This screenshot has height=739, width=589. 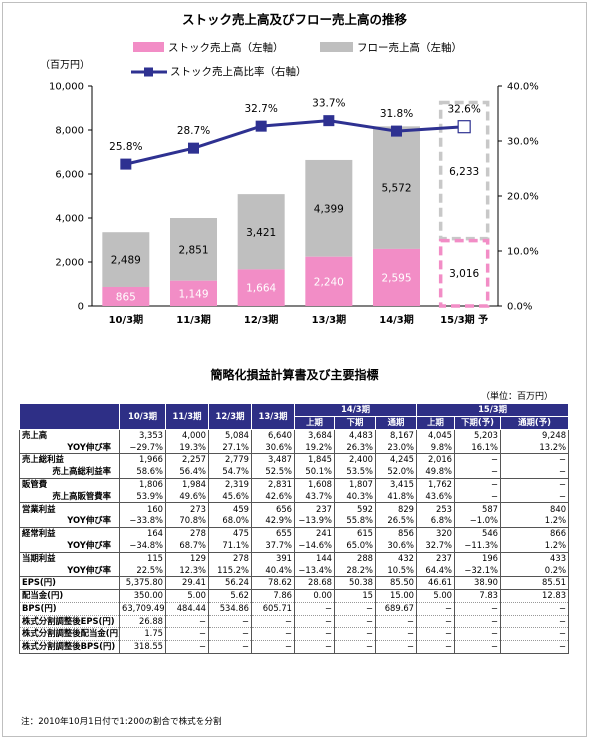 I want to click on bar-flow-label: 6,233, so click(x=464, y=172).